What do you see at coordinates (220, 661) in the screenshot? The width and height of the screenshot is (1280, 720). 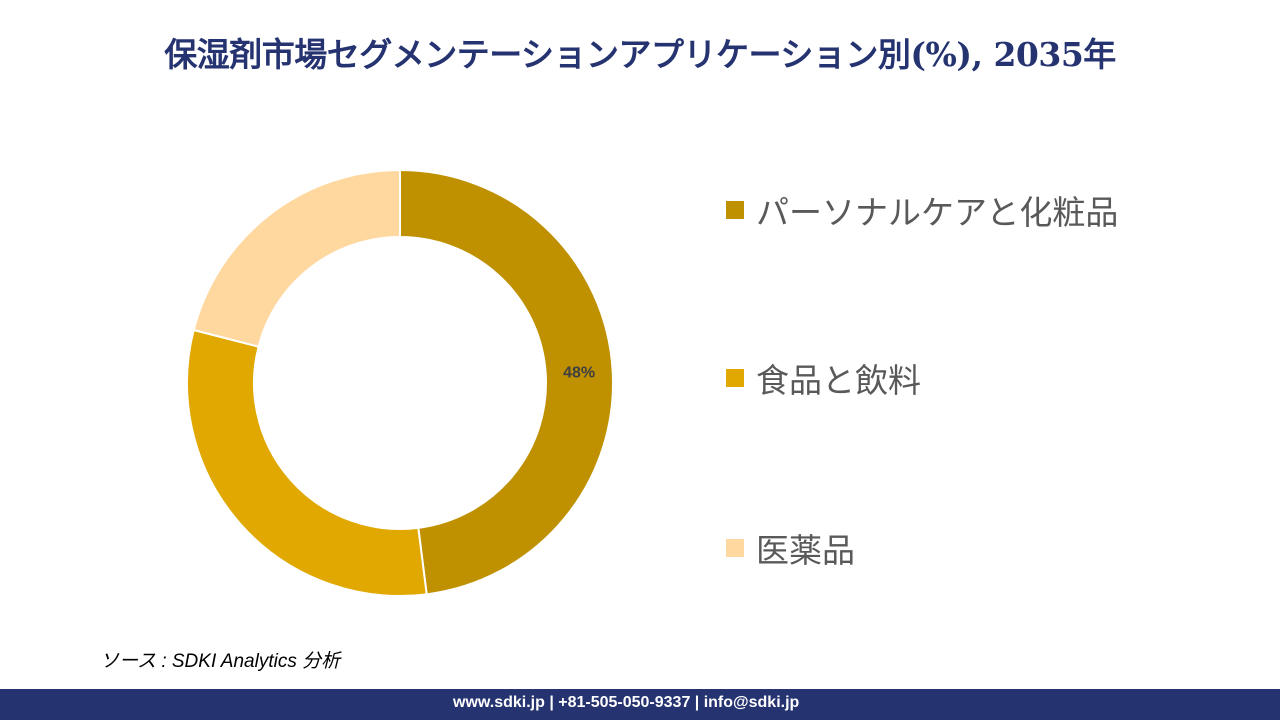 I see `source-note: ソース : SDKI Analytics 分析` at bounding box center [220, 661].